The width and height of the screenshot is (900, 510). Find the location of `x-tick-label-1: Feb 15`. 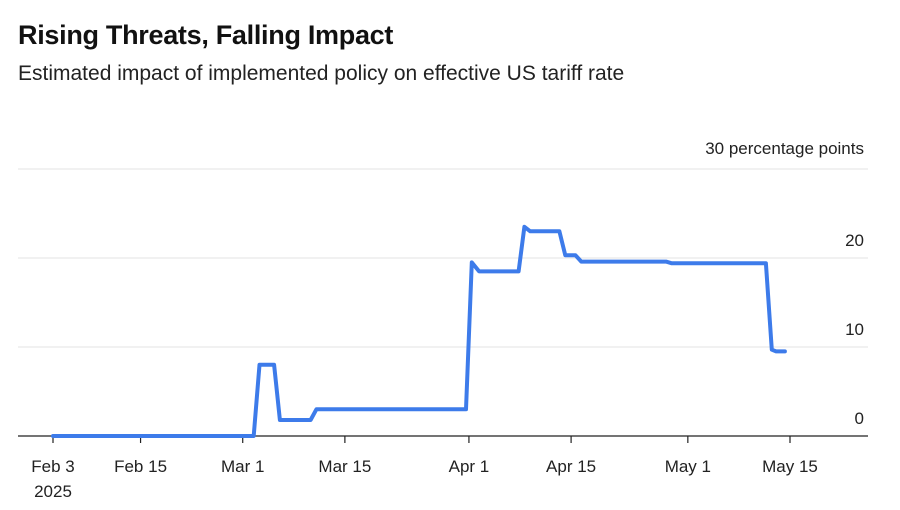

x-tick-label-1: Feb 15 is located at coordinates (140, 466).